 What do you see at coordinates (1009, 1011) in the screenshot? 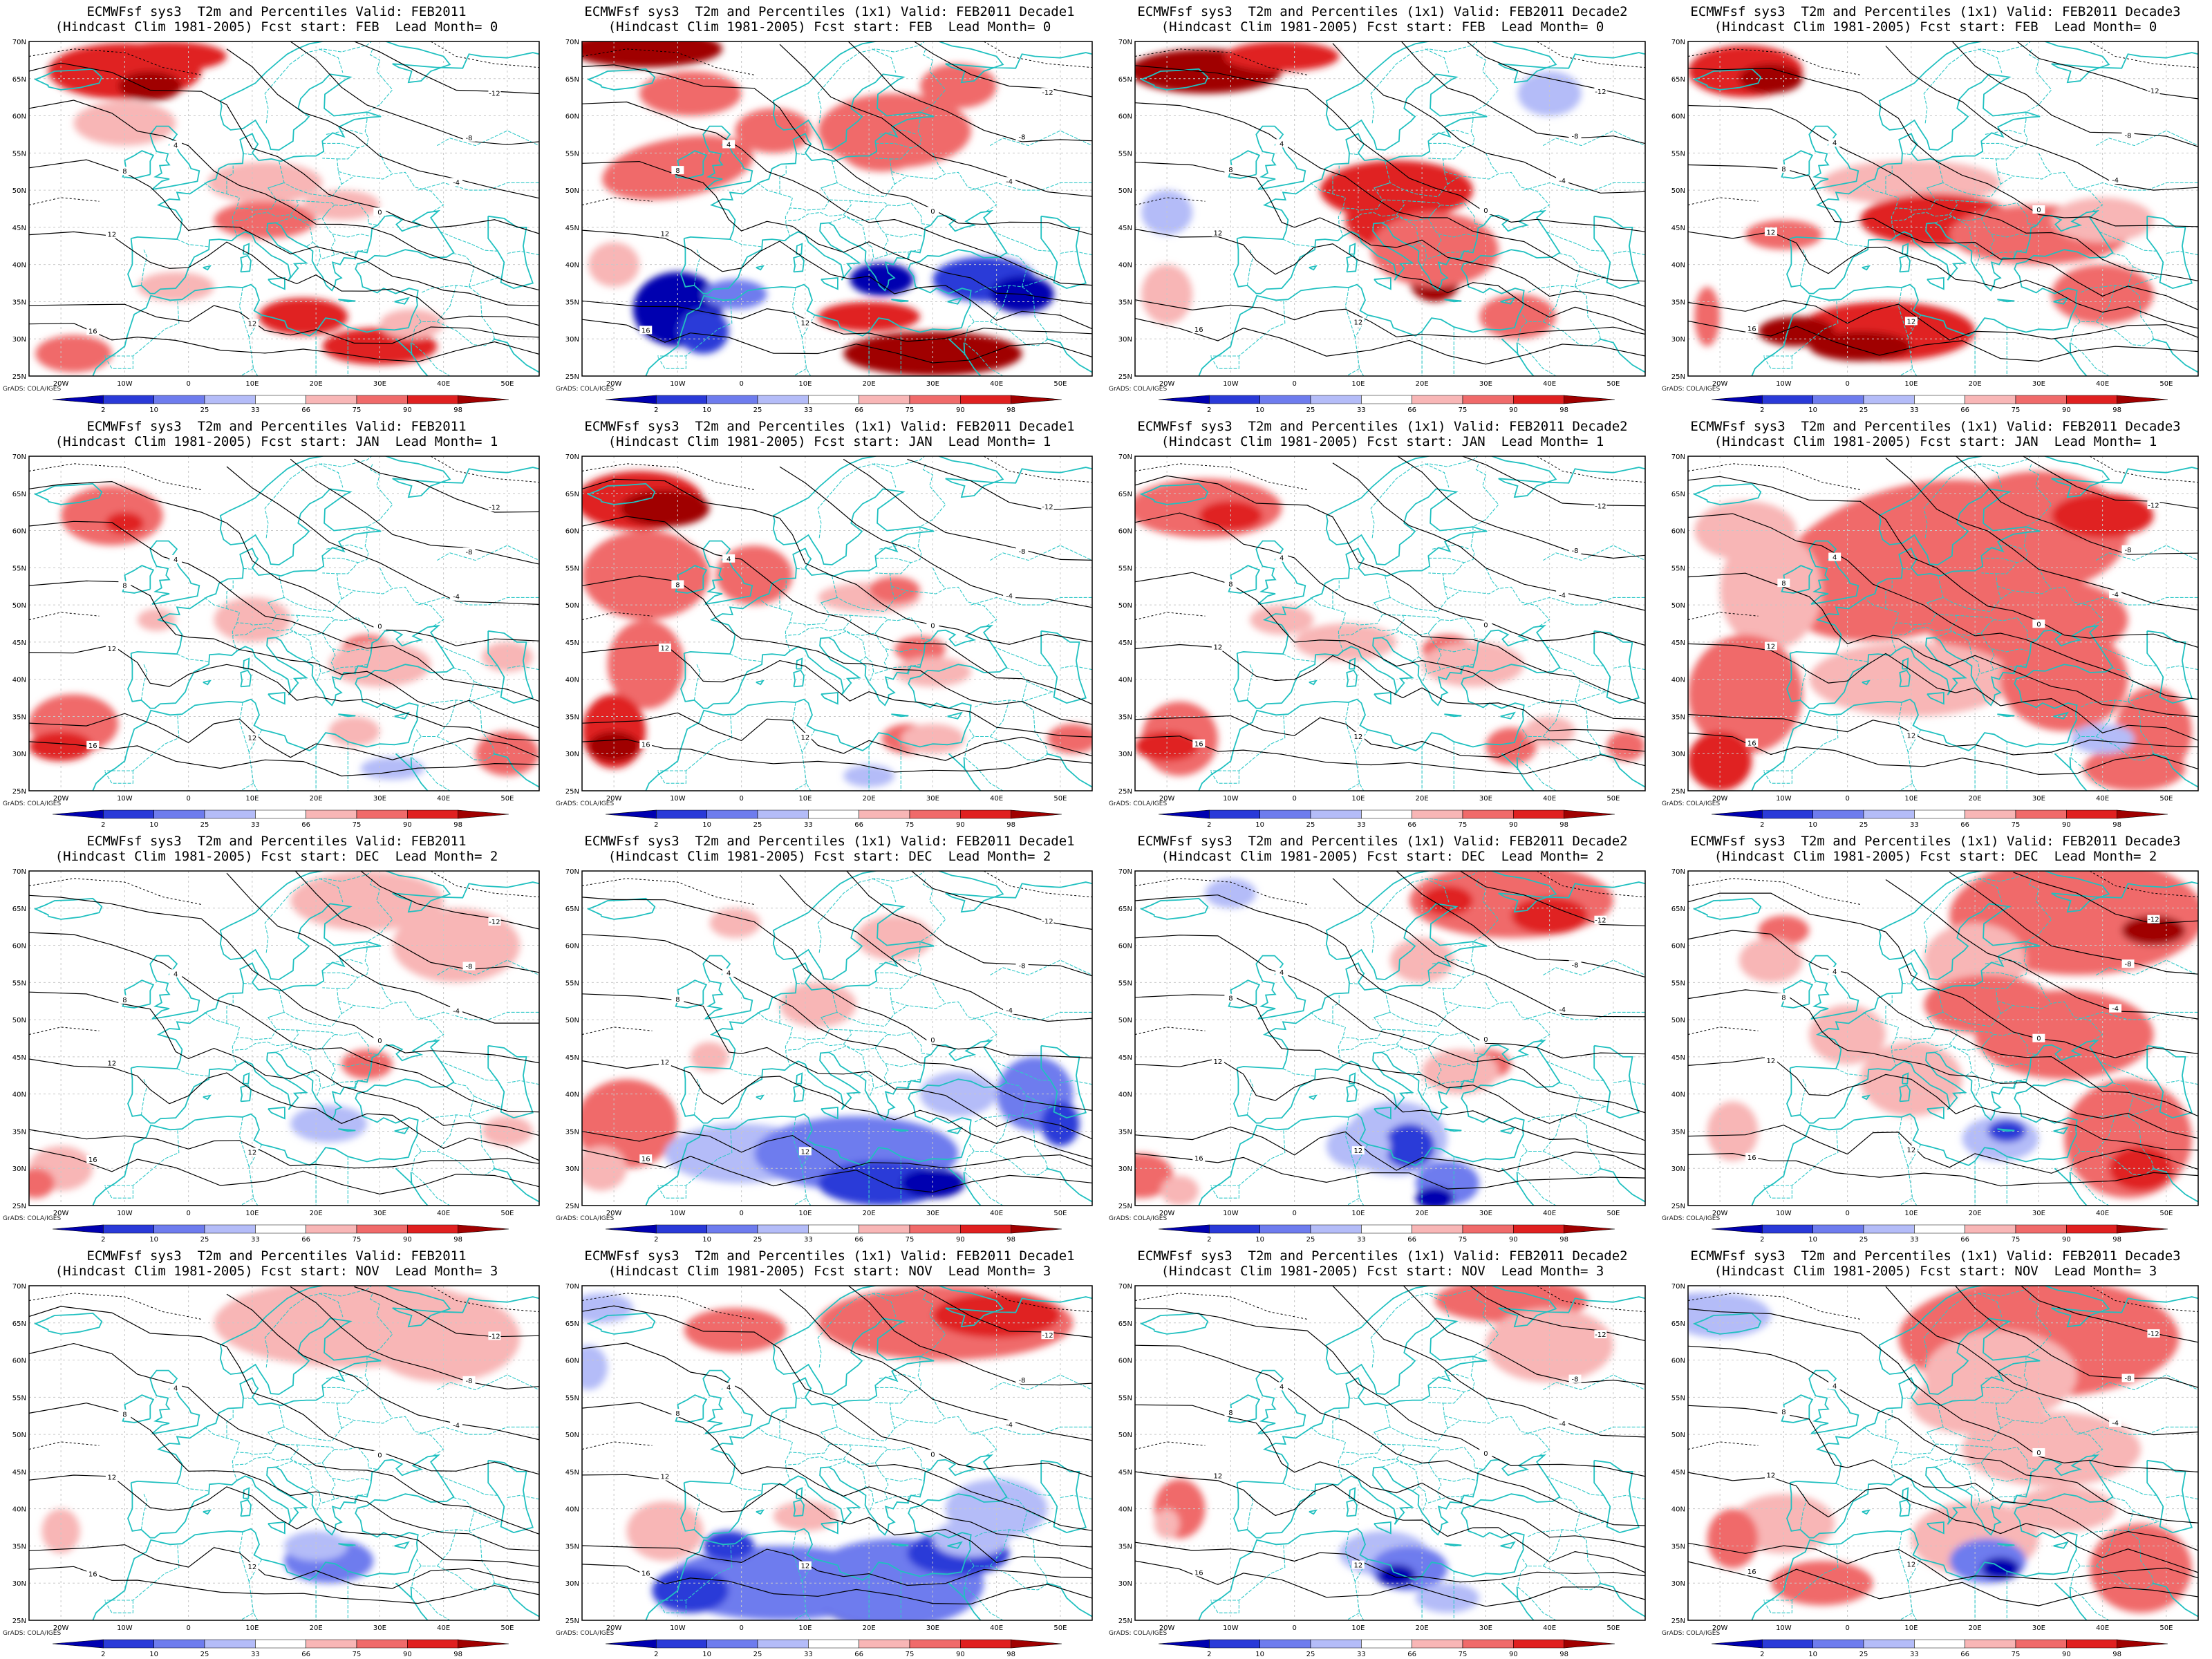
I see `svg-text: -4` at bounding box center [1009, 1011].